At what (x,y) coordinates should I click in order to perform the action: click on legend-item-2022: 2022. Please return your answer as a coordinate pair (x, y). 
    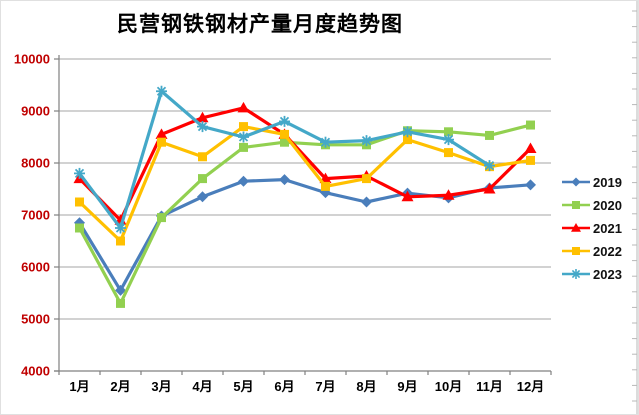
    Looking at the image, I should click on (591, 251).